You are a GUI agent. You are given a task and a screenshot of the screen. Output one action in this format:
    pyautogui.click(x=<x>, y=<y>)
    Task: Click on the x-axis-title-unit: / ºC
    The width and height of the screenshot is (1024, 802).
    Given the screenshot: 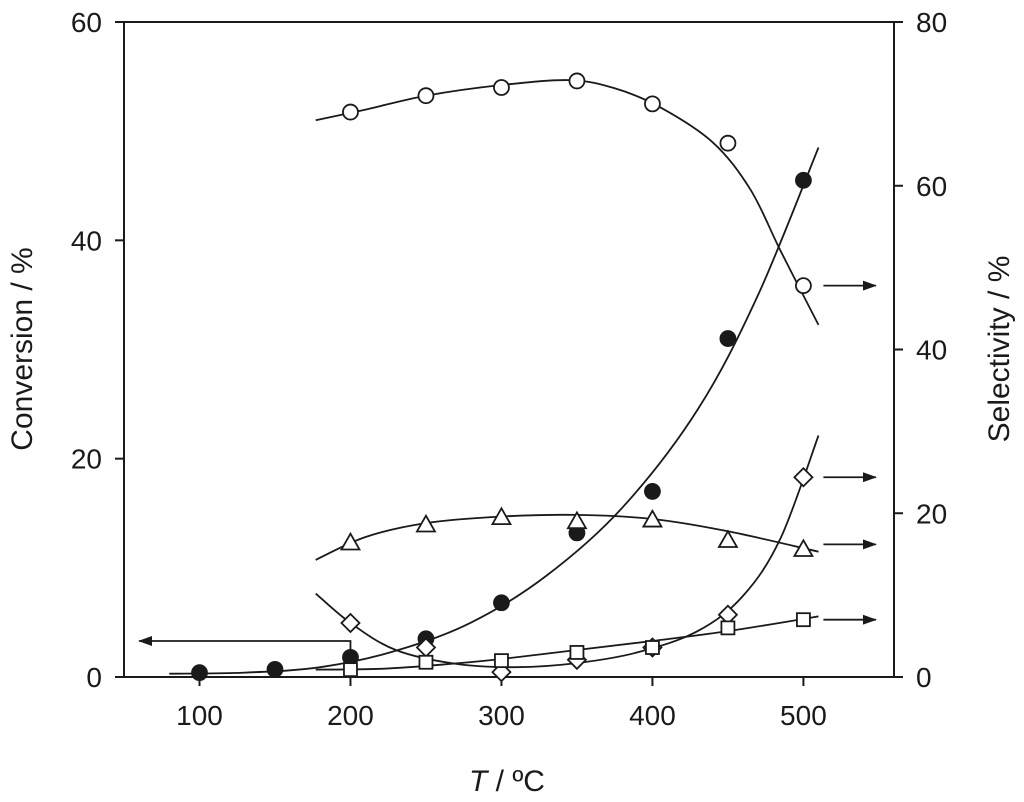 What is the action you would take?
    pyautogui.click(x=516, y=781)
    